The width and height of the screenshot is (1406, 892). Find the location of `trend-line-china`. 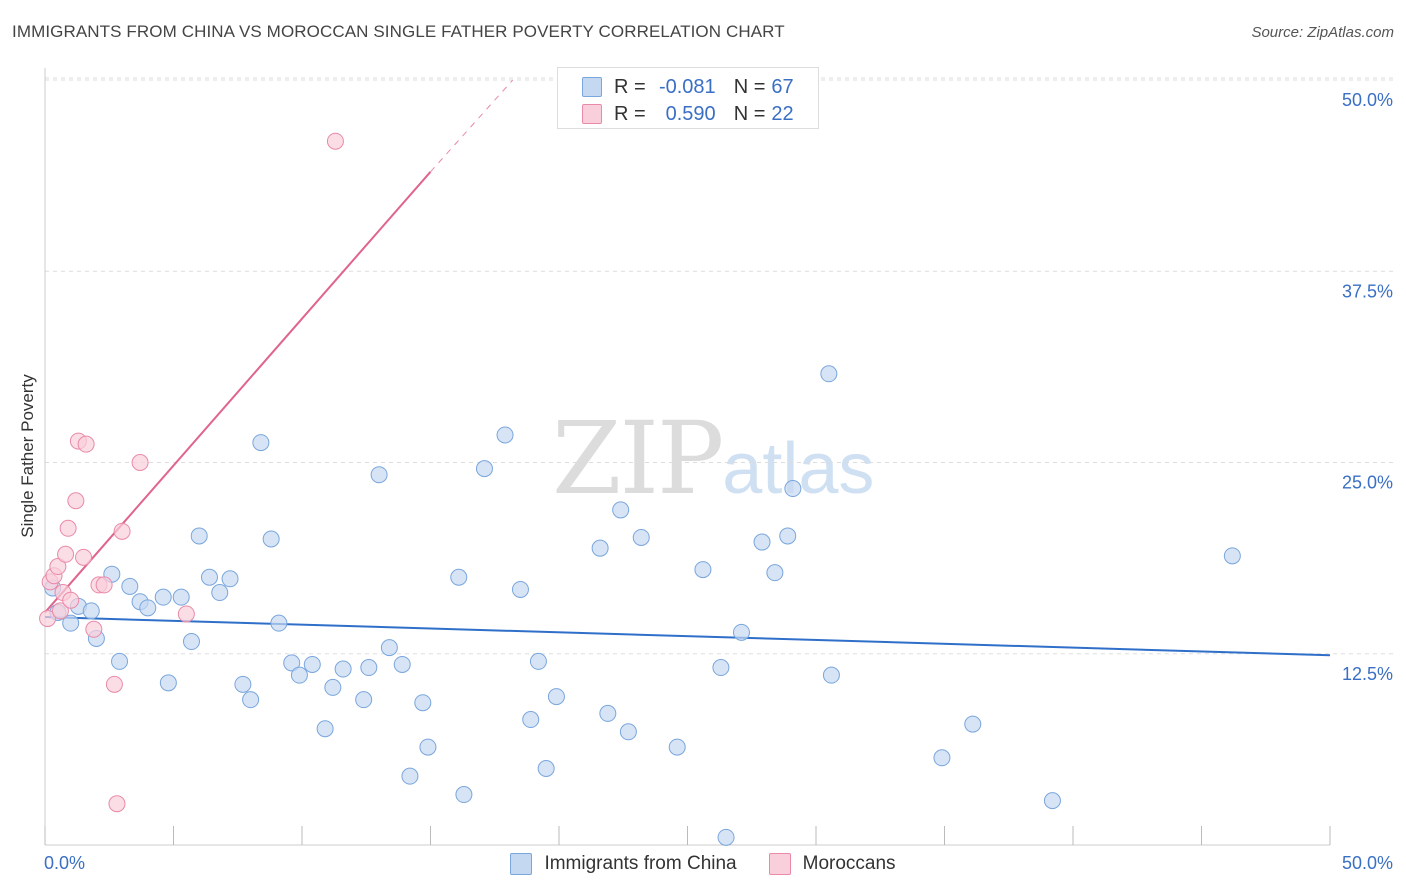

trend-line-china is located at coordinates (687, 636).